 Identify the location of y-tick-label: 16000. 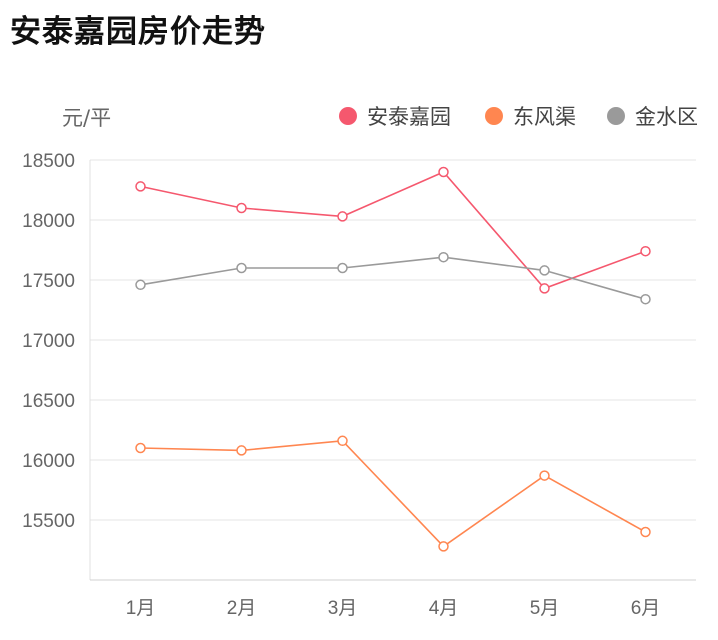
(48, 461).